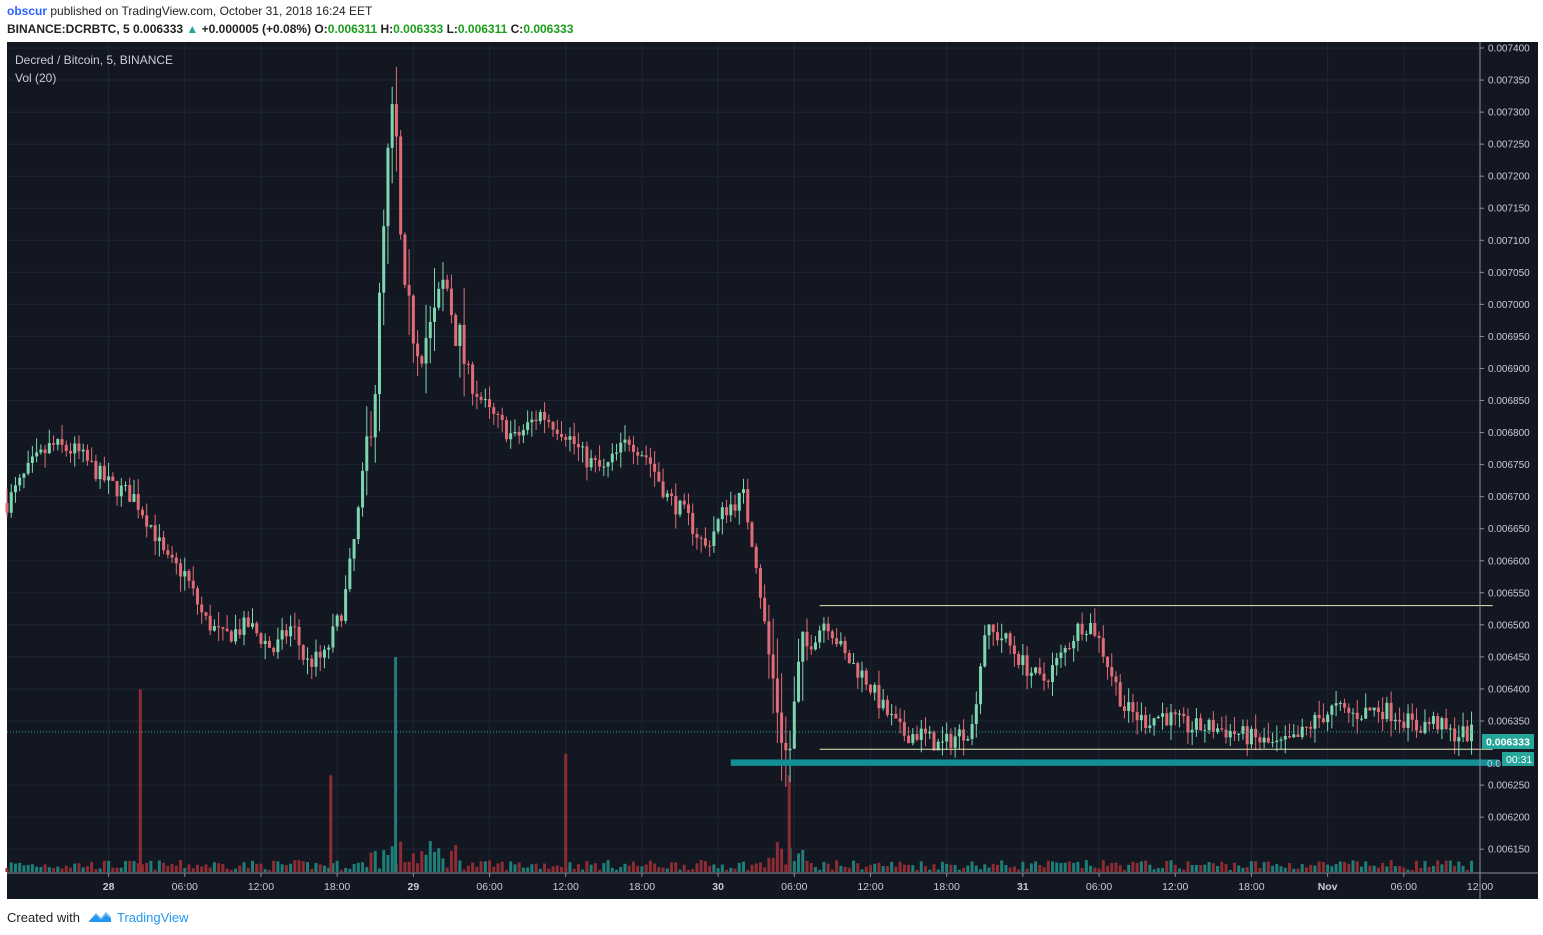  What do you see at coordinates (1099, 887) in the screenshot?
I see `time-tick-label: 06:00` at bounding box center [1099, 887].